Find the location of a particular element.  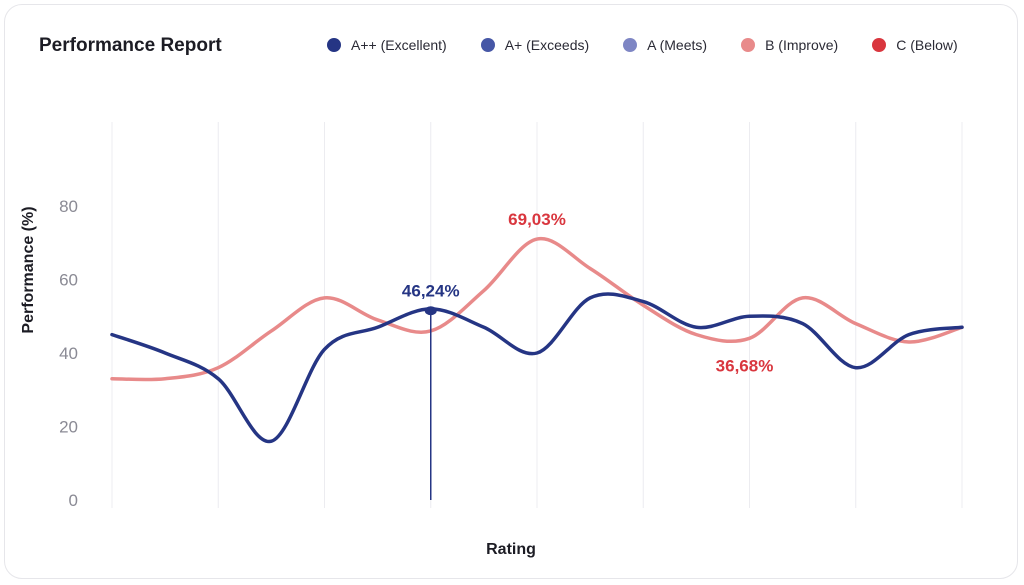

y-tick-label: 40 is located at coordinates (68, 353).